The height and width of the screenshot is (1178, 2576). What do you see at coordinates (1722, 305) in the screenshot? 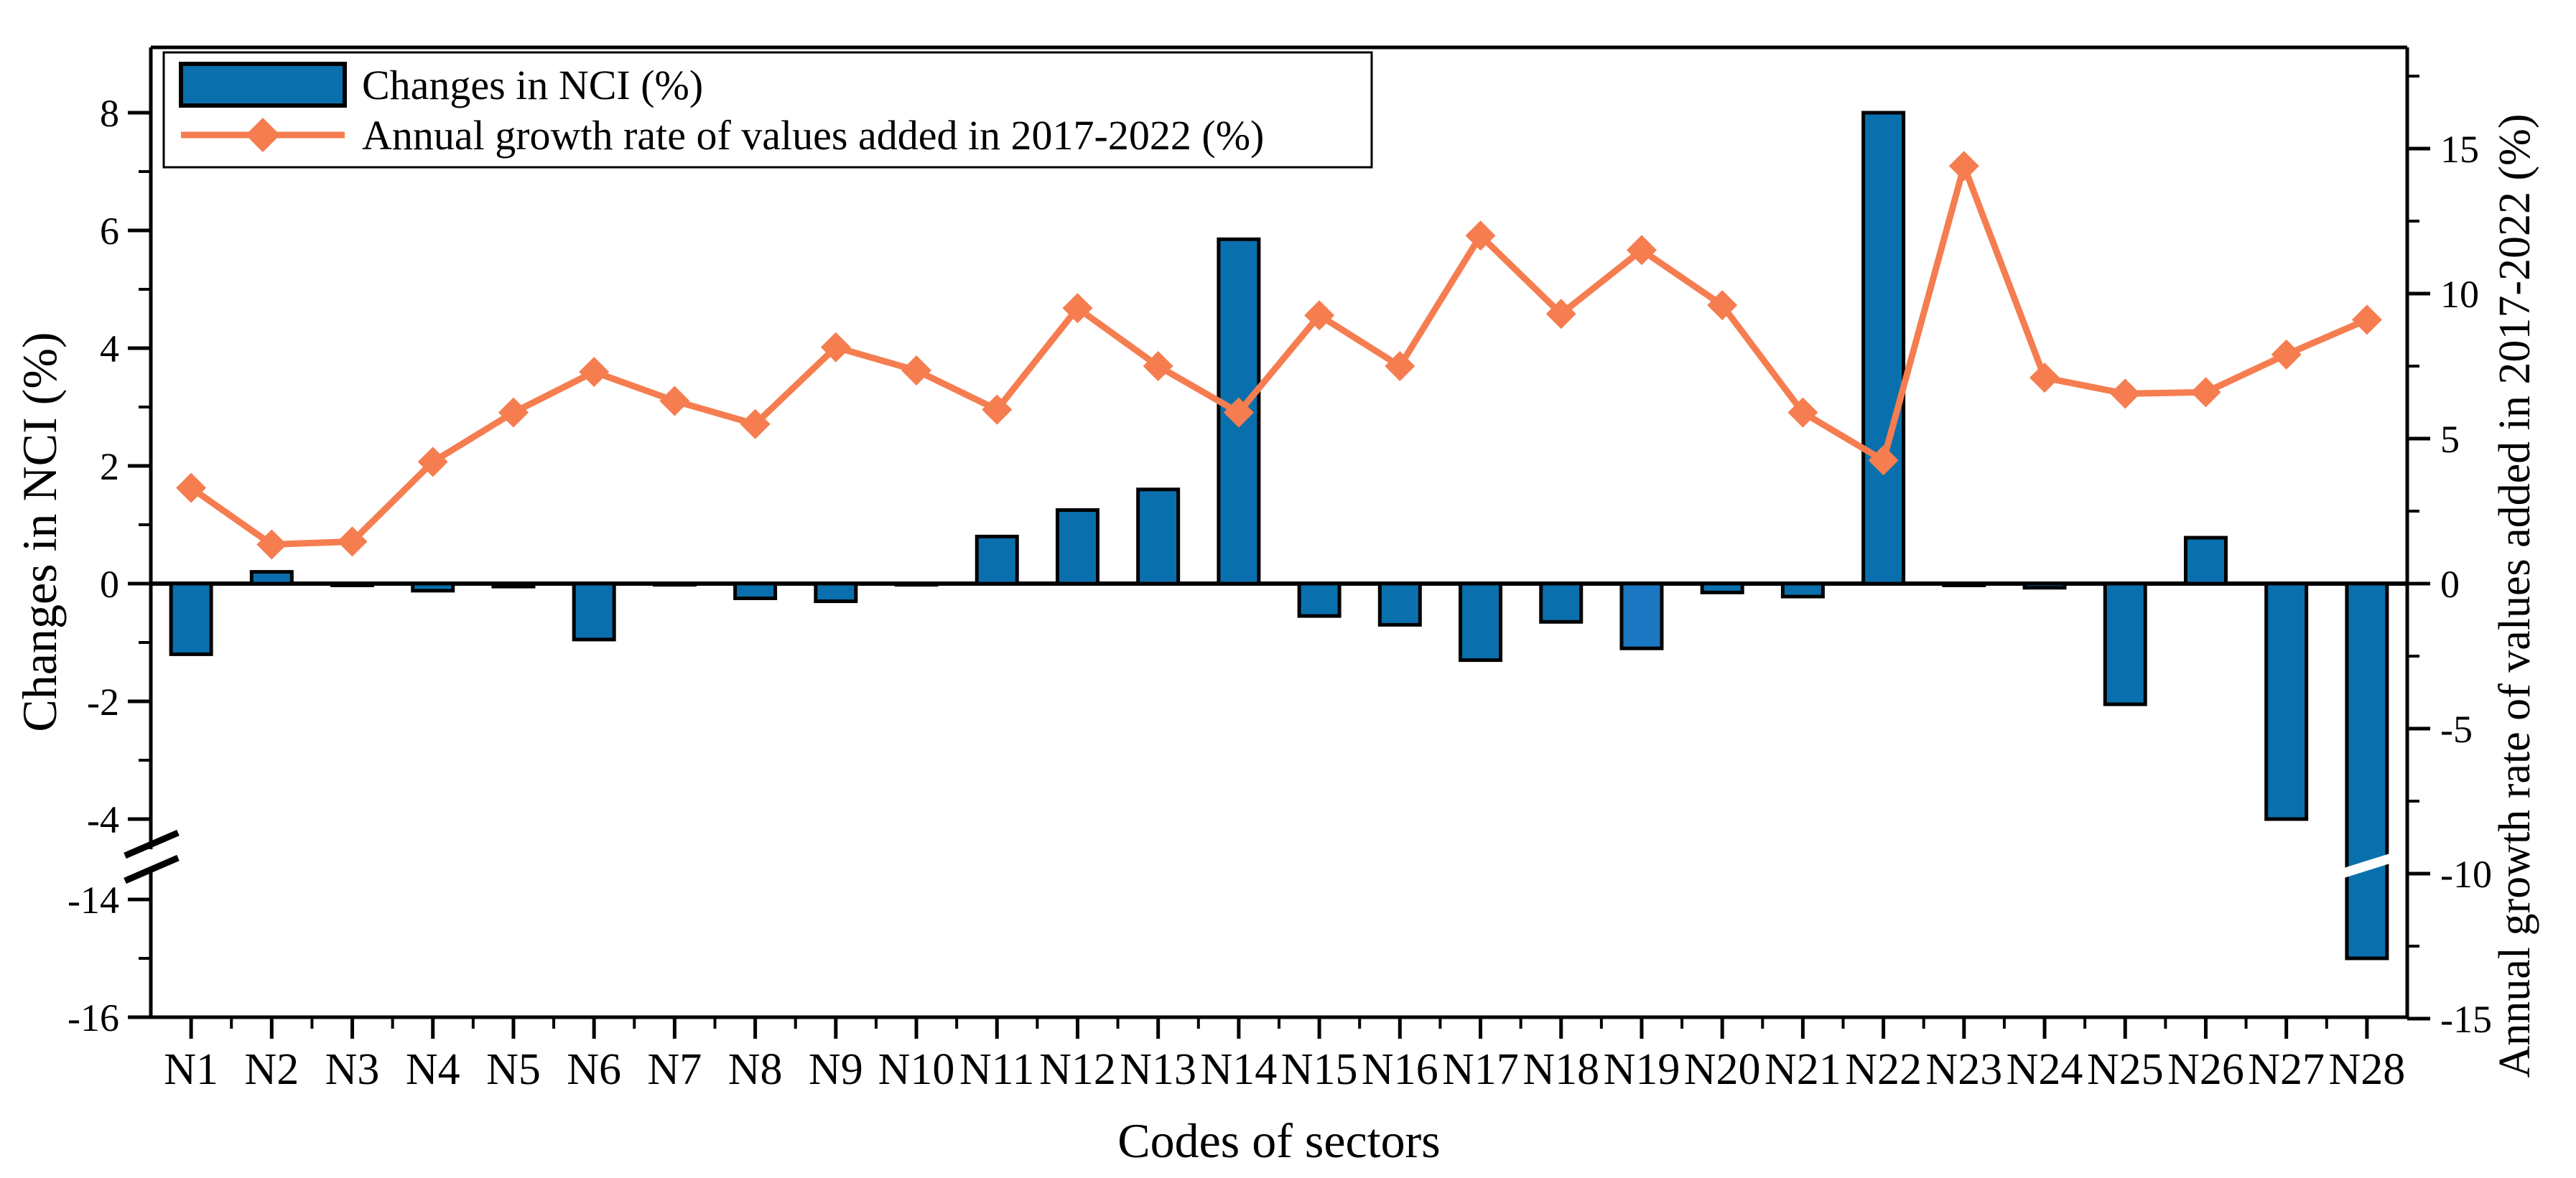
I see `marker-N20` at bounding box center [1722, 305].